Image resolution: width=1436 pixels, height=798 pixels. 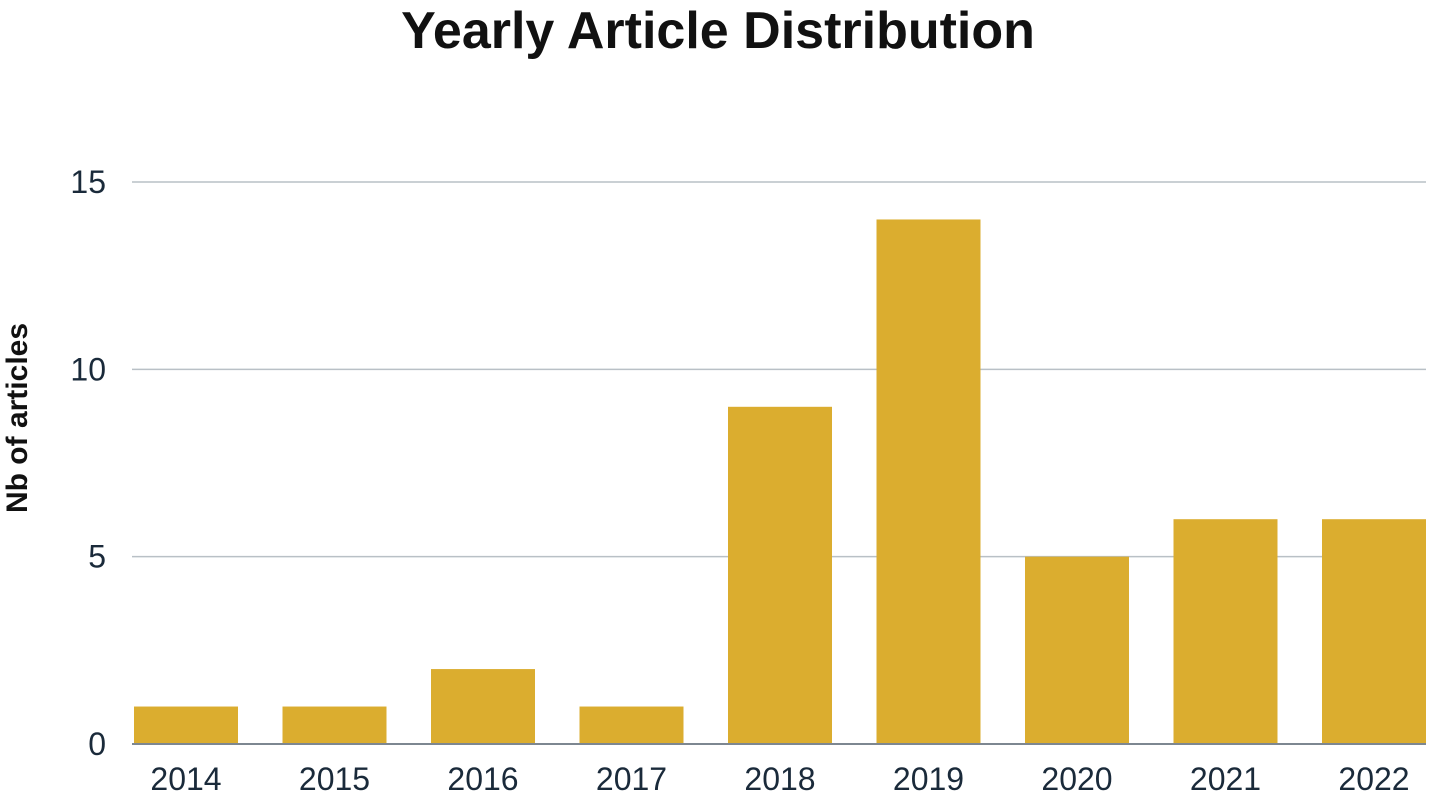 I want to click on x-tick-label: 2022, so click(x=1373, y=779).